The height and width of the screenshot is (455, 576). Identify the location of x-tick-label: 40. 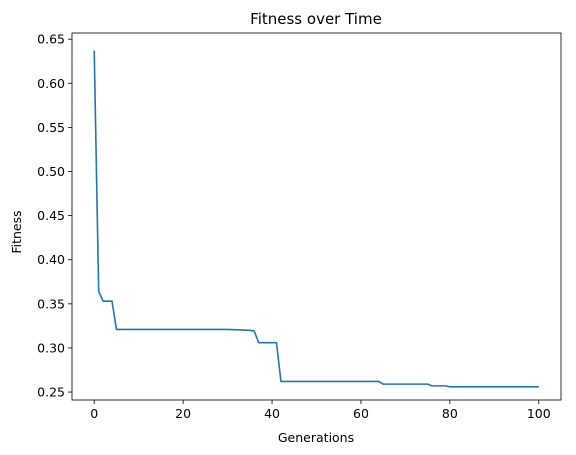
(272, 413).